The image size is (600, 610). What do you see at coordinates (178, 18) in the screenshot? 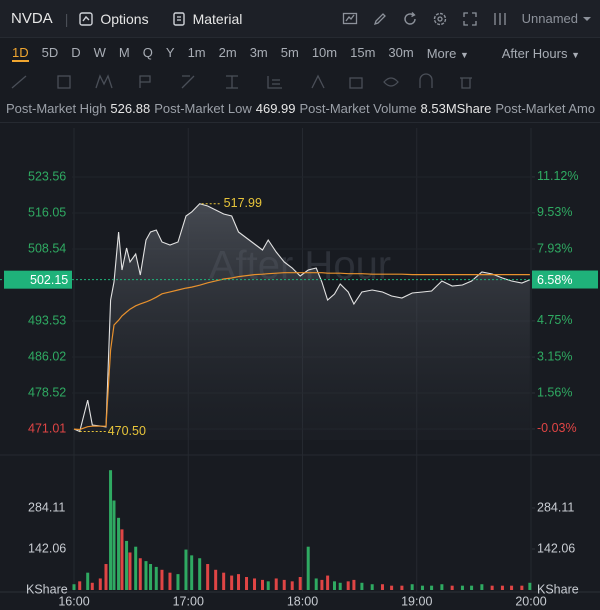
I see `material-icon` at bounding box center [178, 18].